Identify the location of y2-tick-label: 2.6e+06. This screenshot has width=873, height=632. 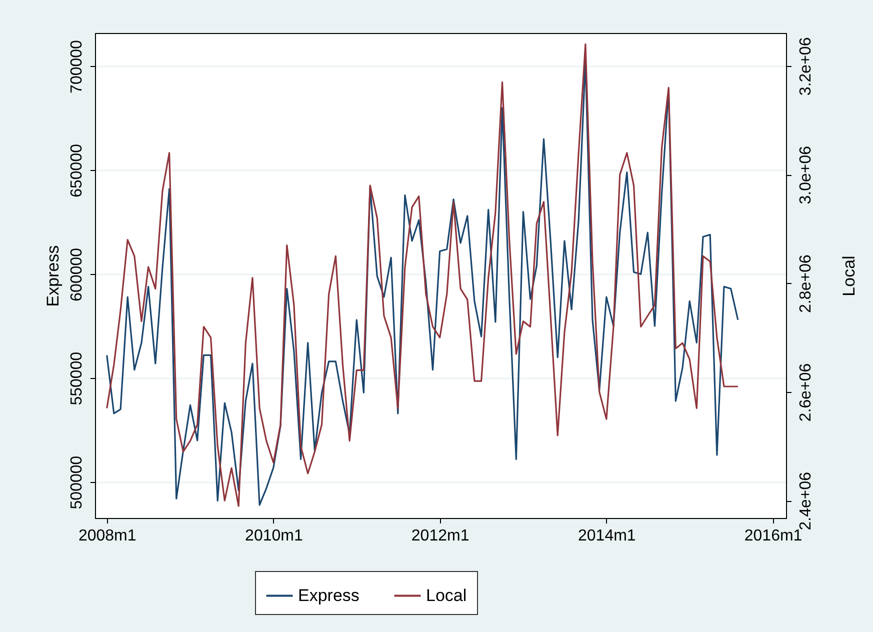
(806, 392).